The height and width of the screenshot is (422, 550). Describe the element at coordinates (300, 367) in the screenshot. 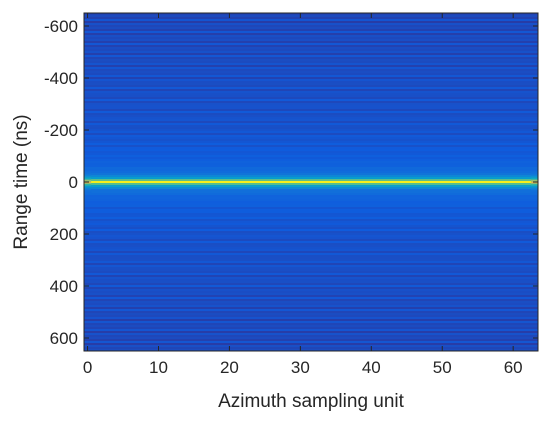

I see `x-tick-label: 30` at that location.